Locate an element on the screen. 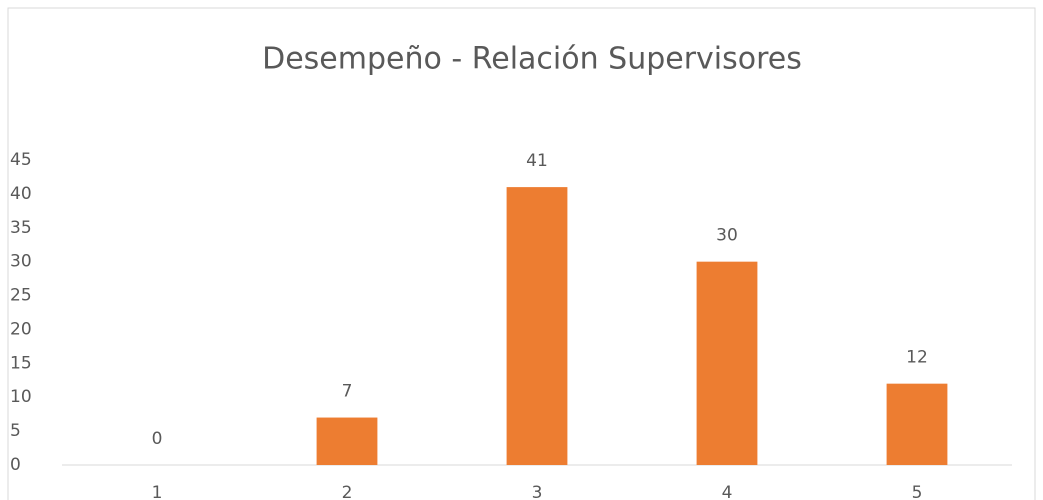 Image resolution: width=1043 pixels, height=500 pixels. y-tick-label: 15 is located at coordinates (21, 363).